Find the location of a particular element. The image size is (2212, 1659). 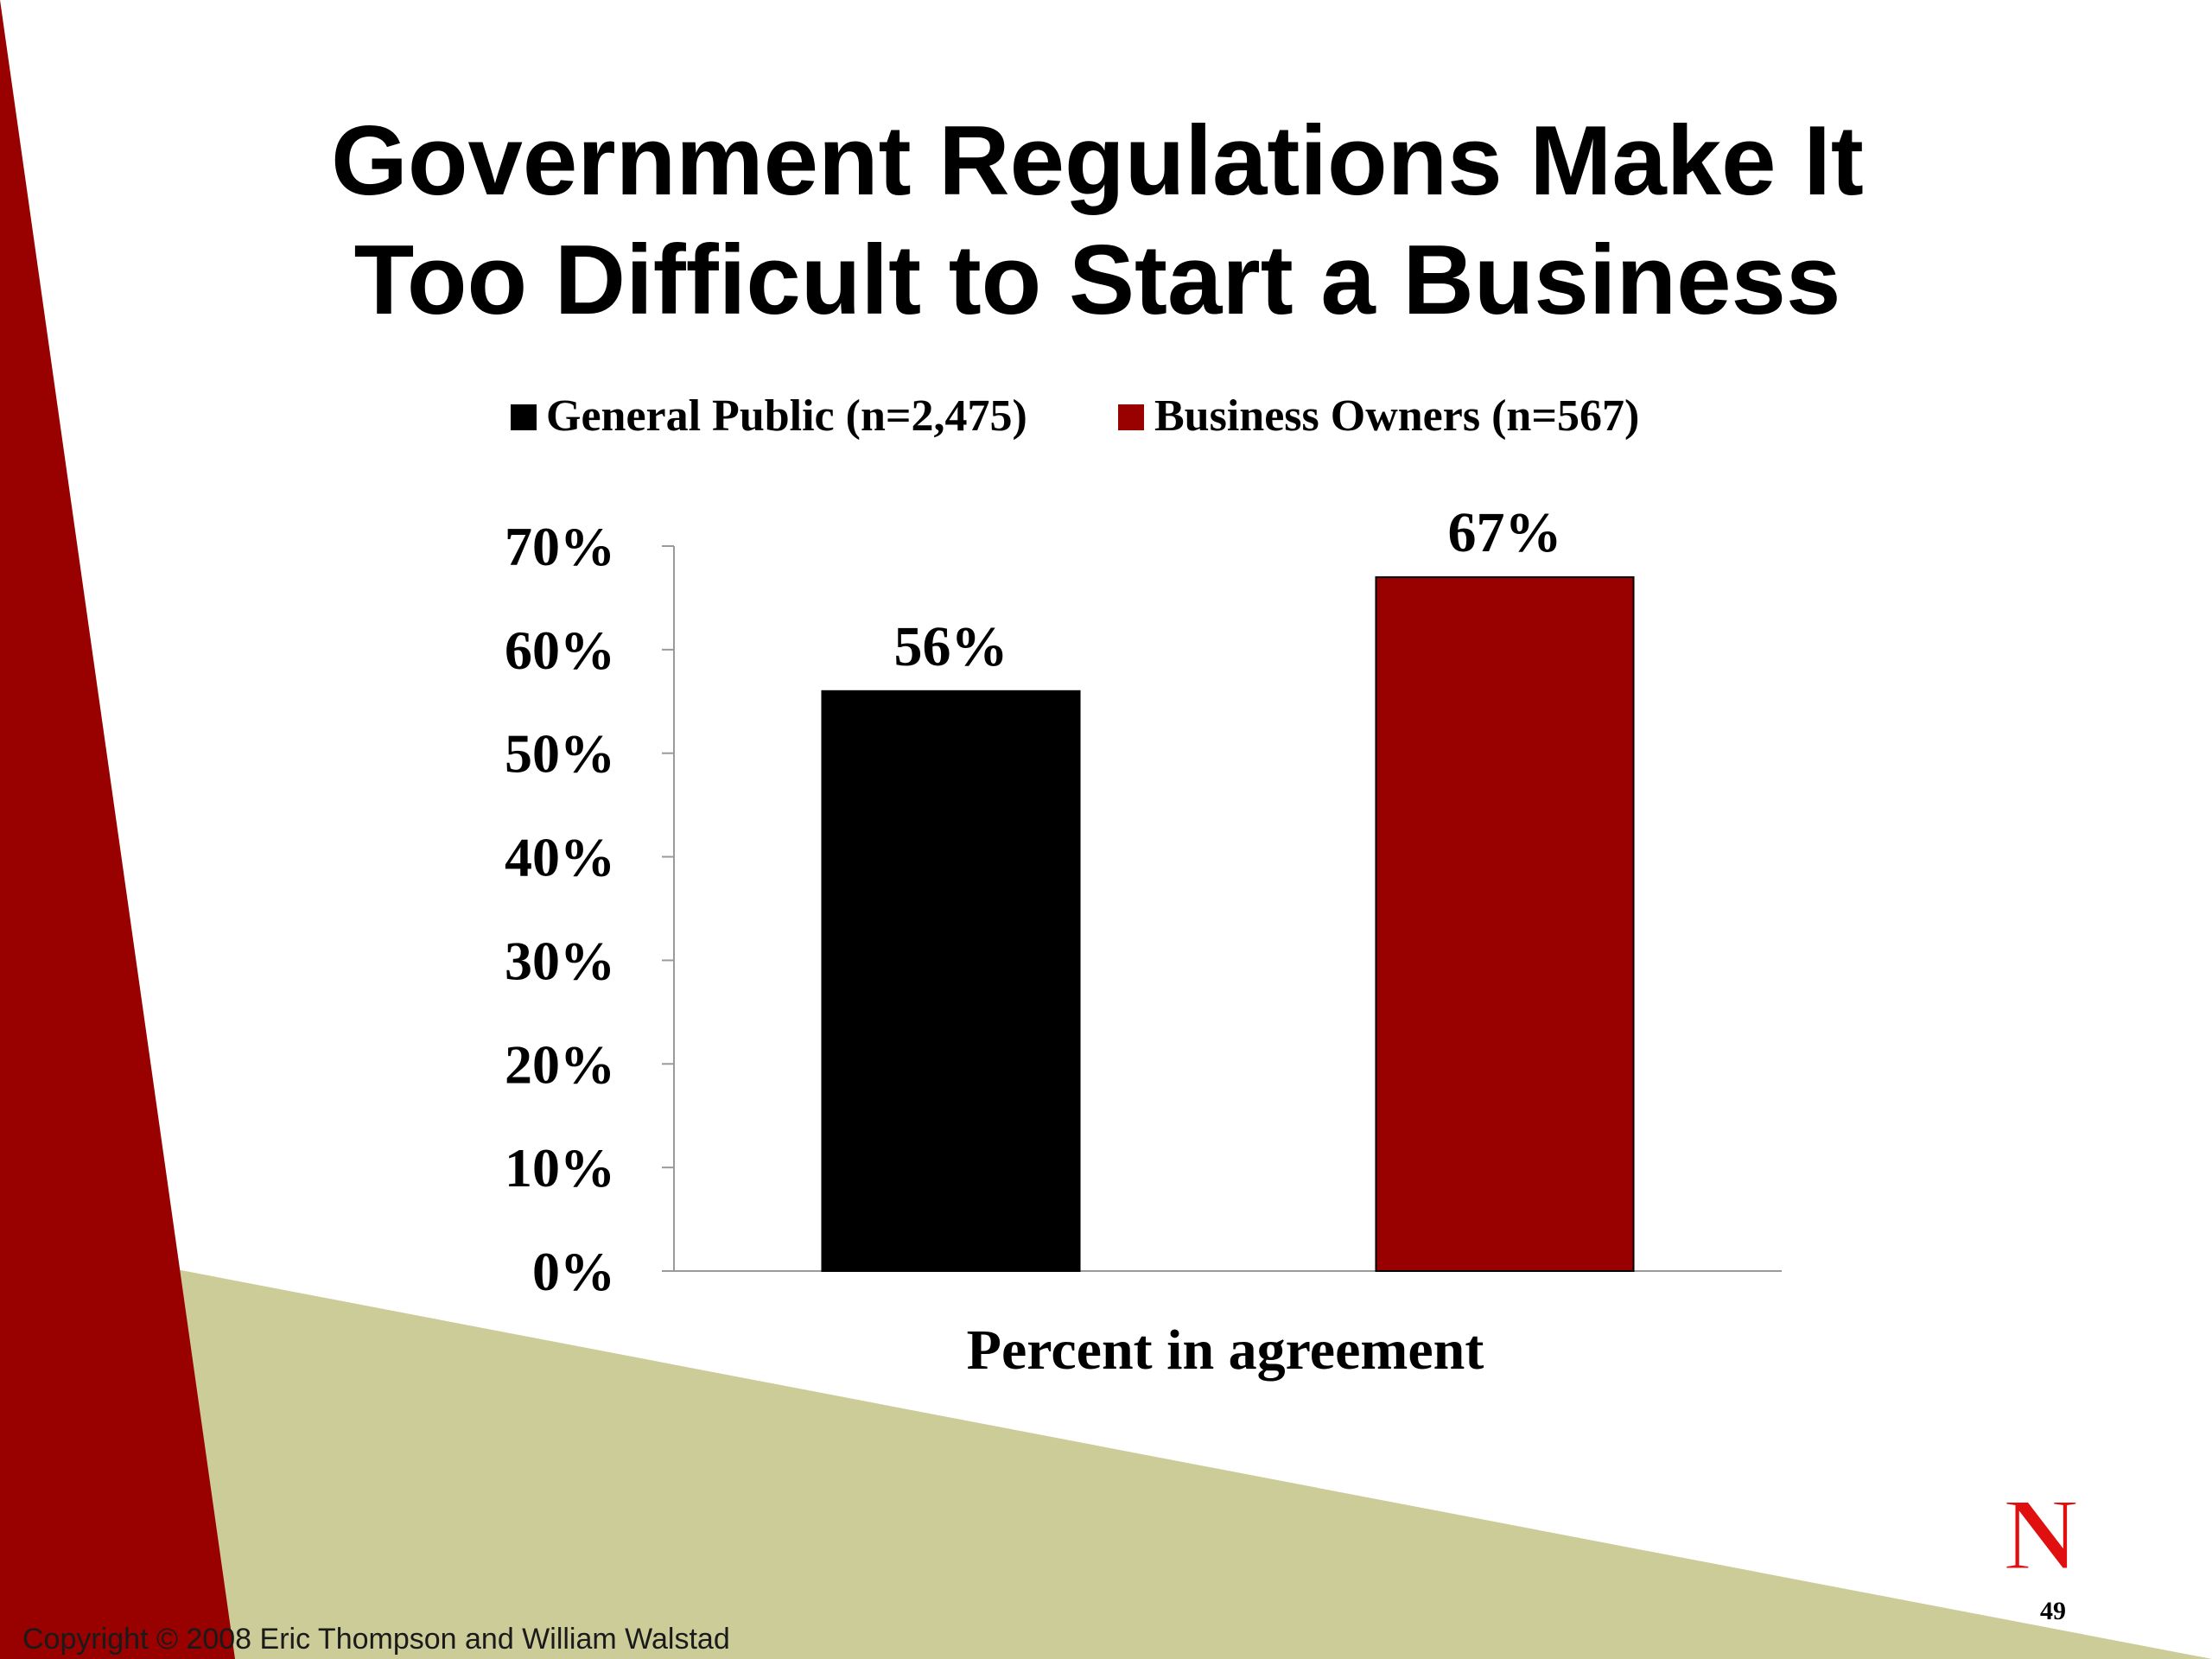

logo-letter: N is located at coordinates (2041, 1531).